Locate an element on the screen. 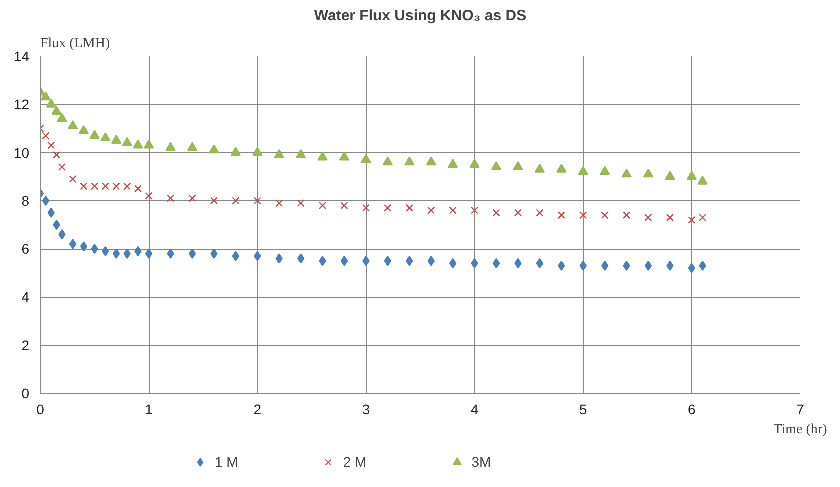 Image resolution: width=840 pixels, height=487 pixels. y-tick-label: 8 is located at coordinates (26, 200).